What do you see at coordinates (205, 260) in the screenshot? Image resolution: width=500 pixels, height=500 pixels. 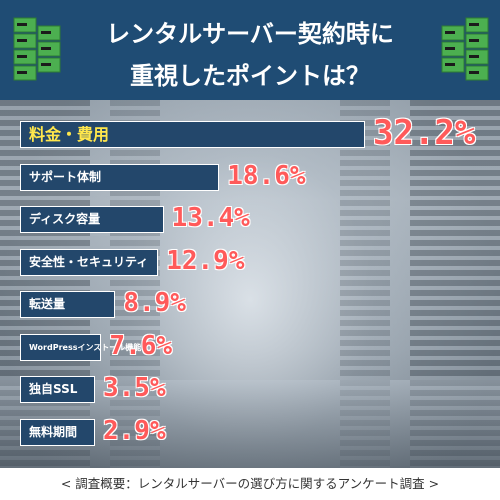 I see `value-label: 12.9%` at bounding box center [205, 260].